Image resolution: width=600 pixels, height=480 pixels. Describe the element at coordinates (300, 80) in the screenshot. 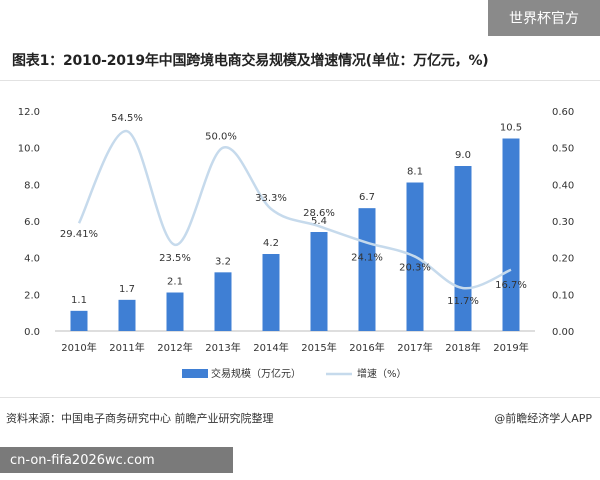

I see `title-divider` at that location.